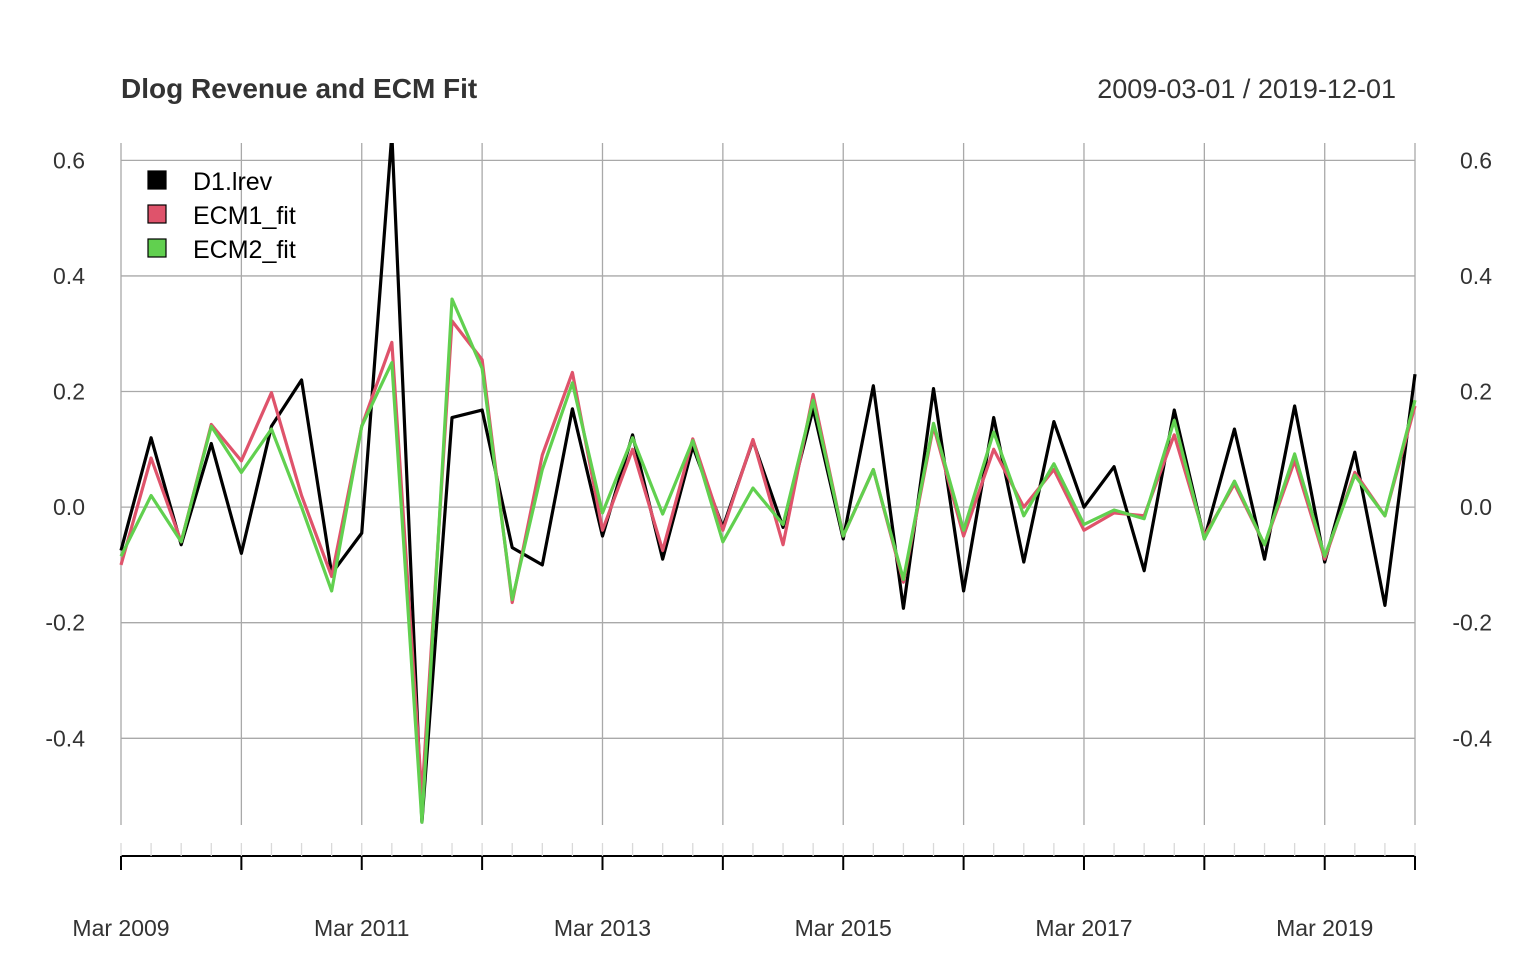 The height and width of the screenshot is (960, 1536). Describe the element at coordinates (244, 216) in the screenshot. I see `legend-label: ECM1_fit` at that location.